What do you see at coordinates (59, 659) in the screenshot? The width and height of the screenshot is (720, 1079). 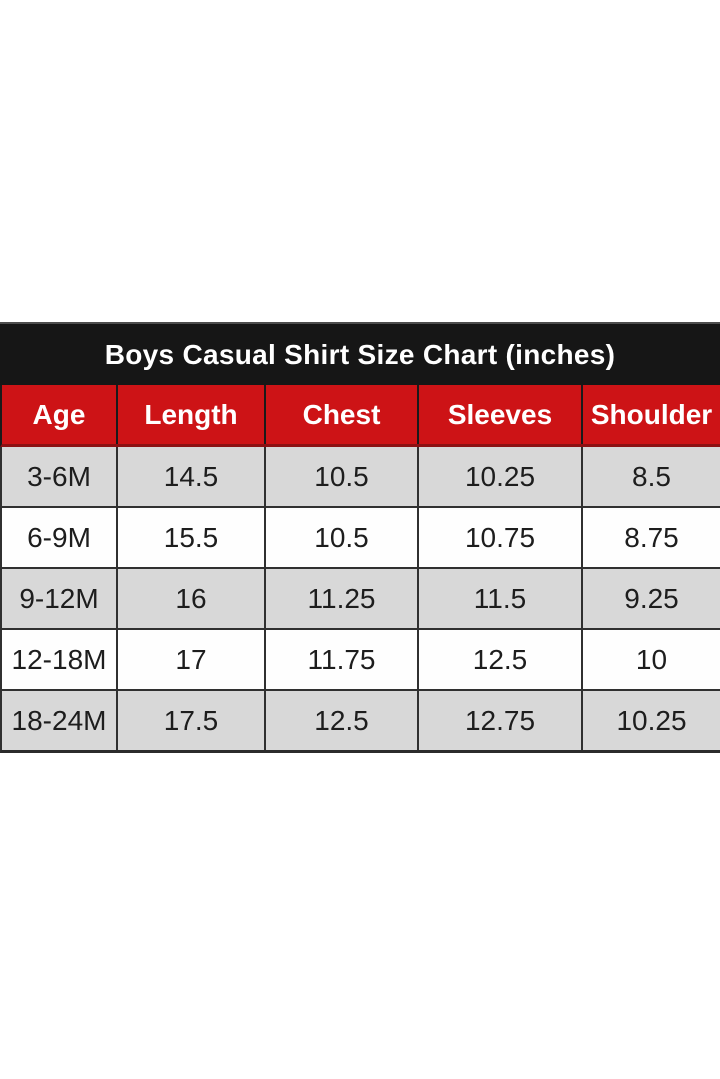 I see `row-label-age: 12-18M` at bounding box center [59, 659].